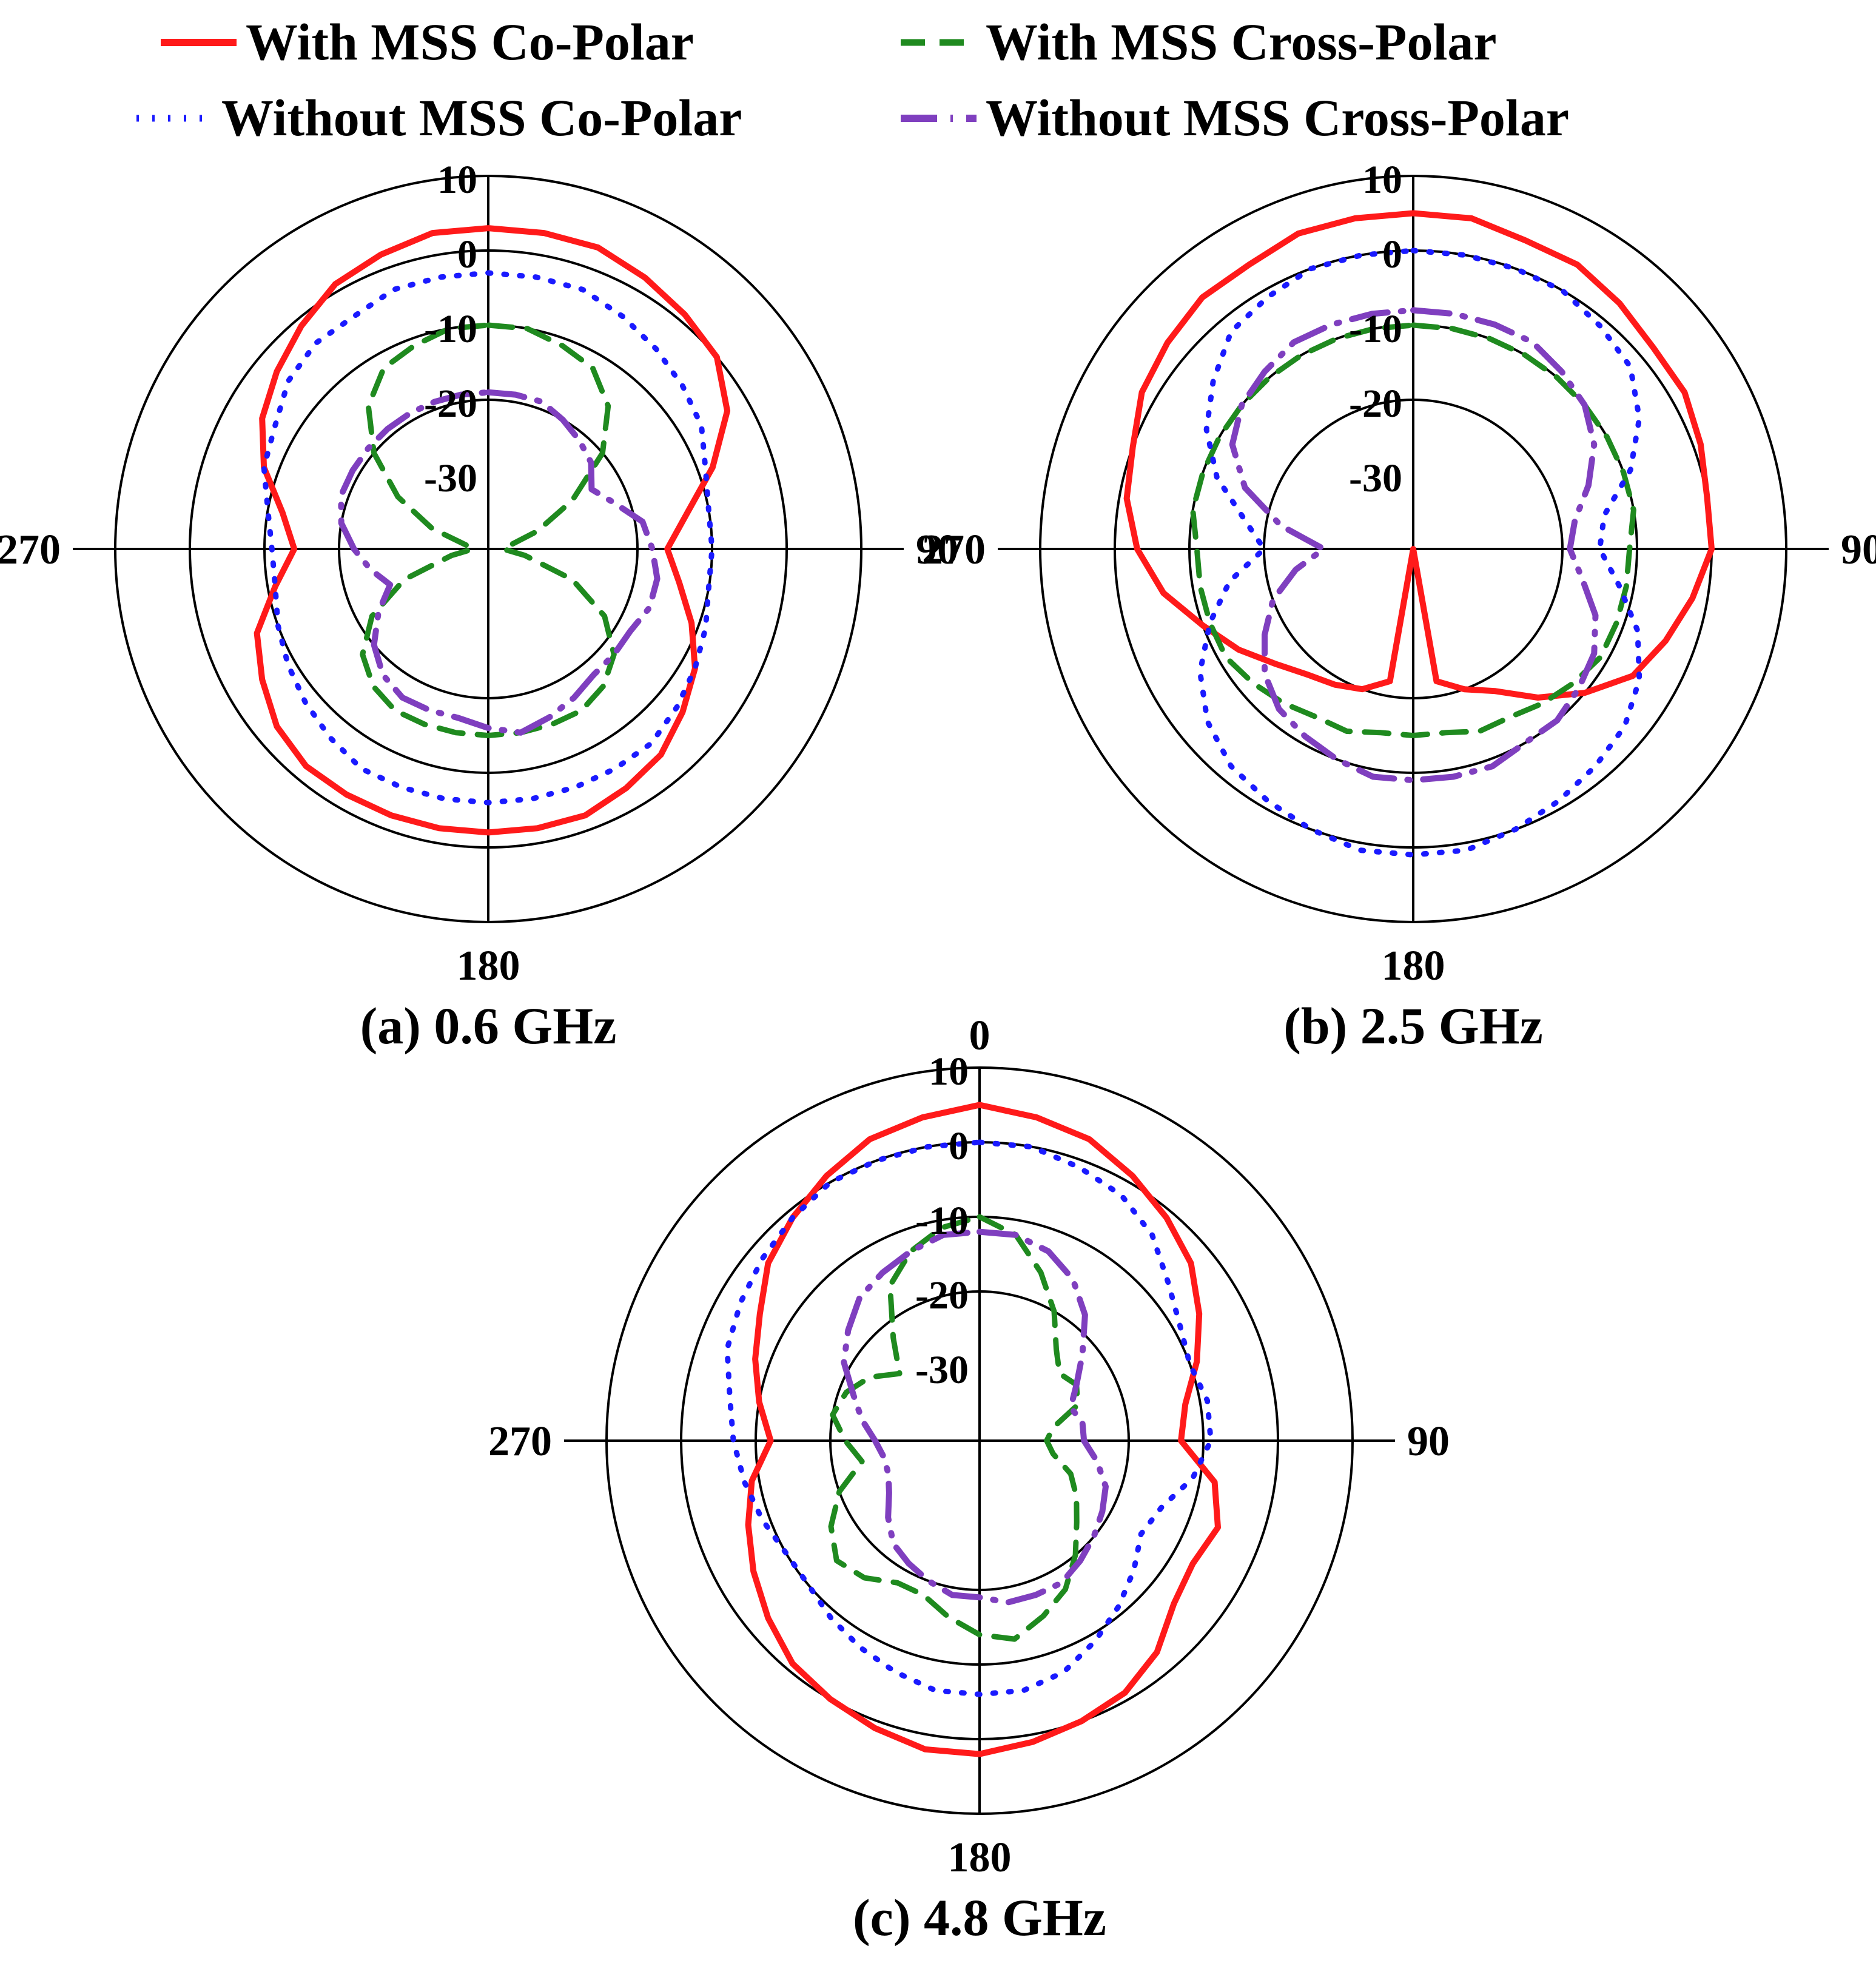 The image size is (1876, 1966). I want to click on legend-label: With MSS Cross-Polar, so click(1241, 42).